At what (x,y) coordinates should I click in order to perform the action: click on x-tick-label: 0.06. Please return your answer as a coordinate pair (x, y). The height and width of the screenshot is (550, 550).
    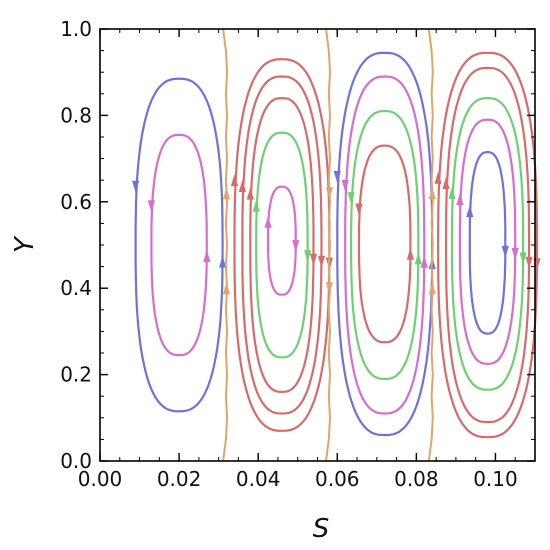
    Looking at the image, I should click on (337, 479).